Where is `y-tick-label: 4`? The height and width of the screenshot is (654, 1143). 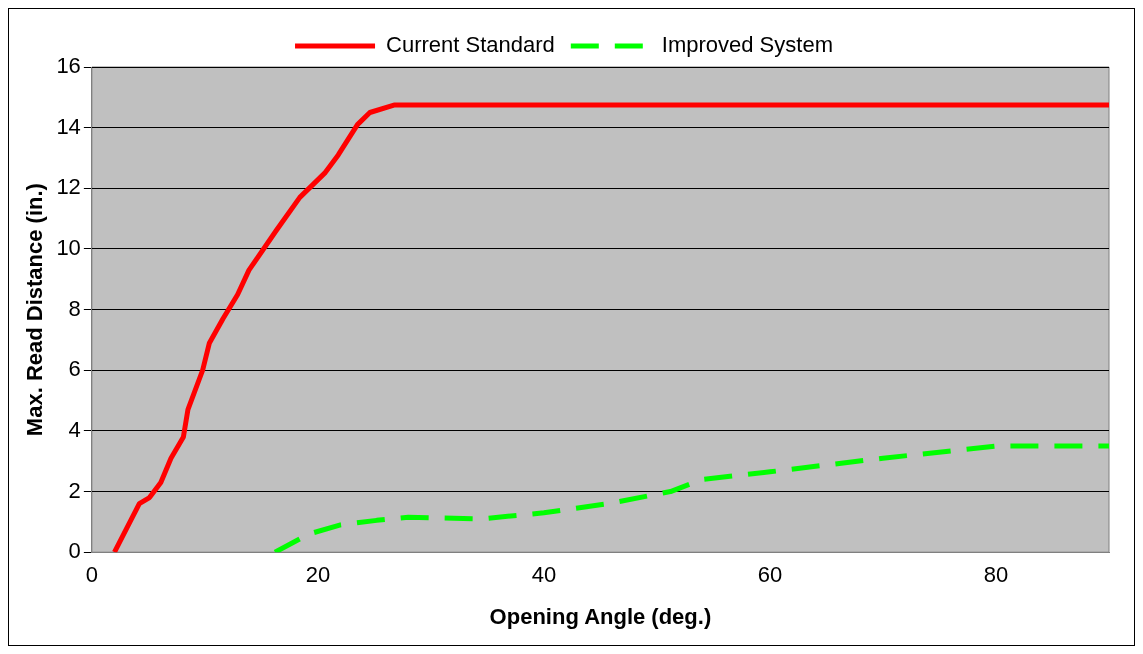
y-tick-label: 4 is located at coordinates (74, 429).